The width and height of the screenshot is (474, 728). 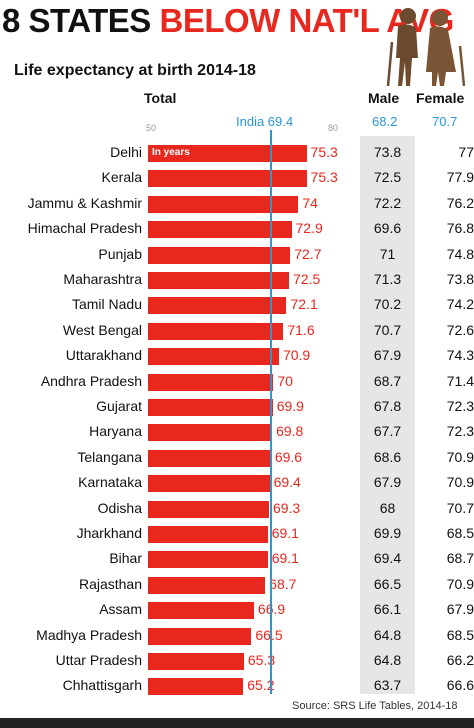 I want to click on title-part1: 8 STATES, so click(x=76, y=20).